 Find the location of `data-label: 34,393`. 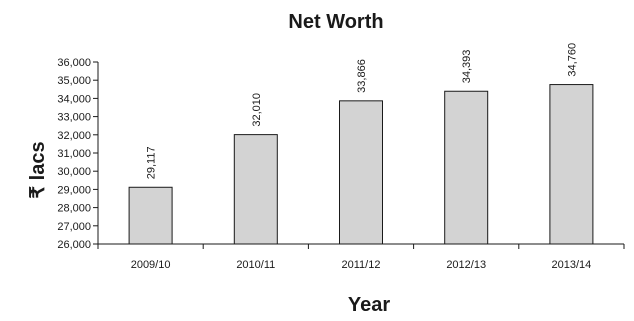

data-label: 34,393 is located at coordinates (467, 67).